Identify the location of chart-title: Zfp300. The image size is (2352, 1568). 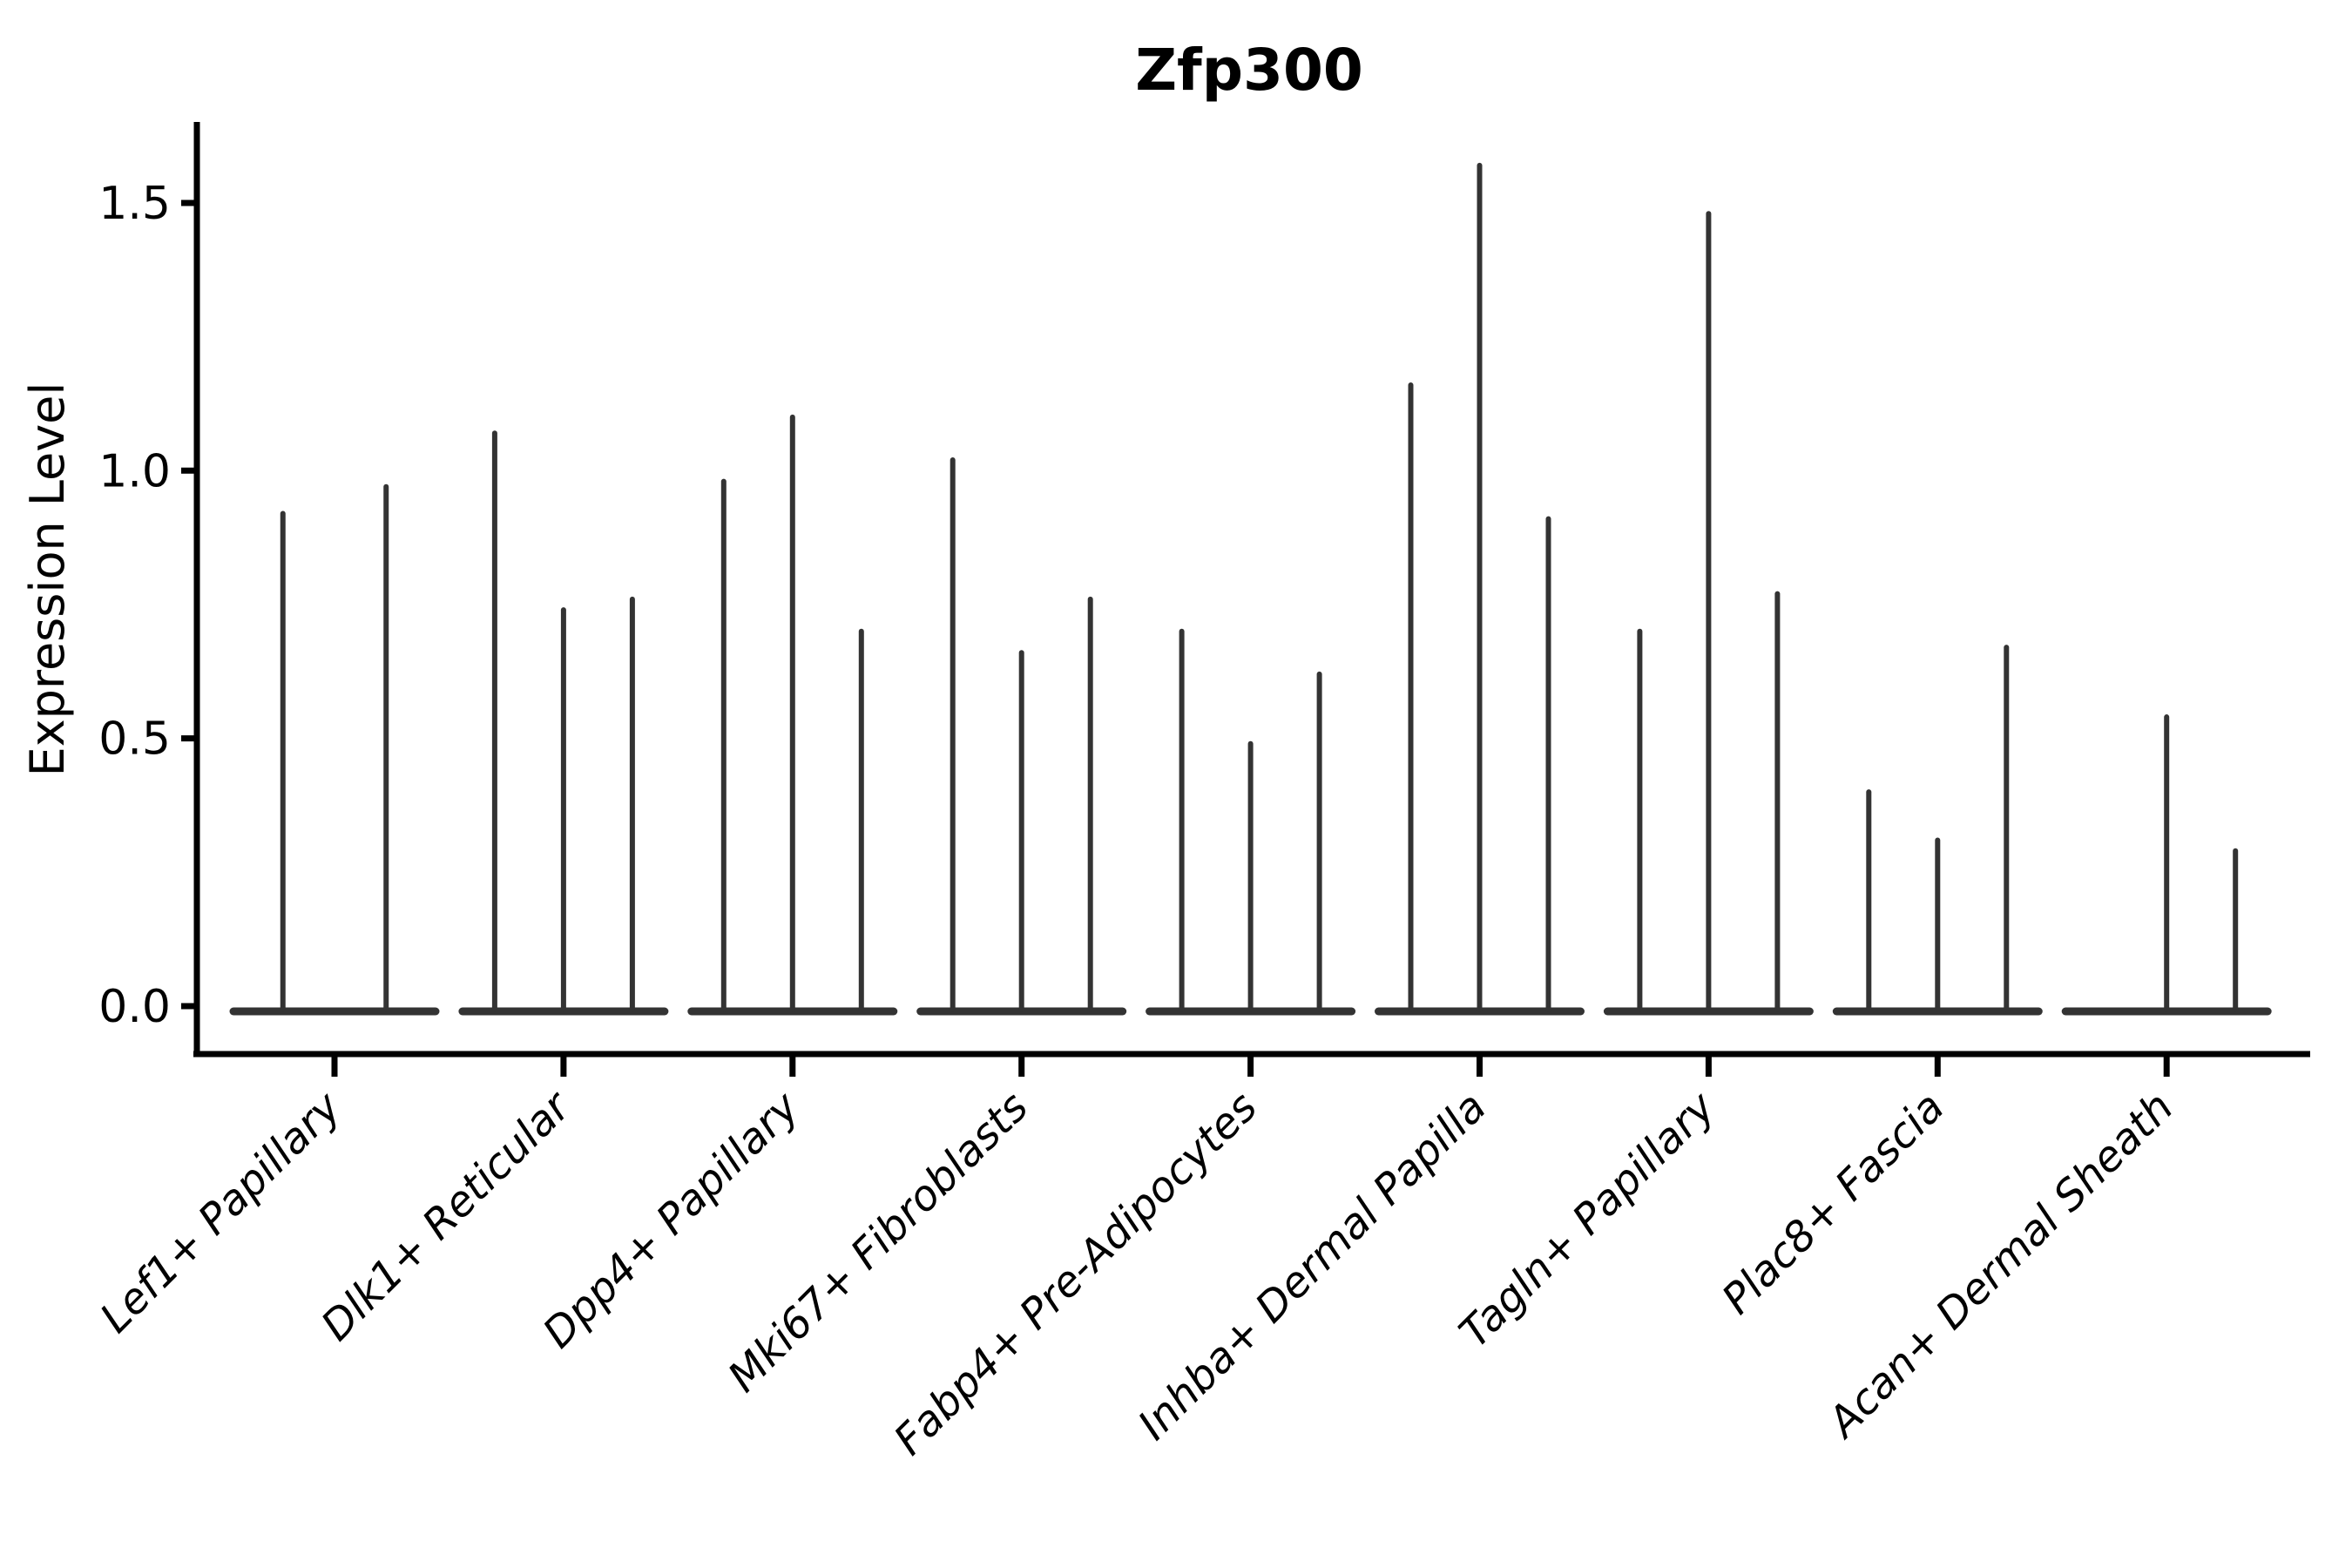
(1249, 70).